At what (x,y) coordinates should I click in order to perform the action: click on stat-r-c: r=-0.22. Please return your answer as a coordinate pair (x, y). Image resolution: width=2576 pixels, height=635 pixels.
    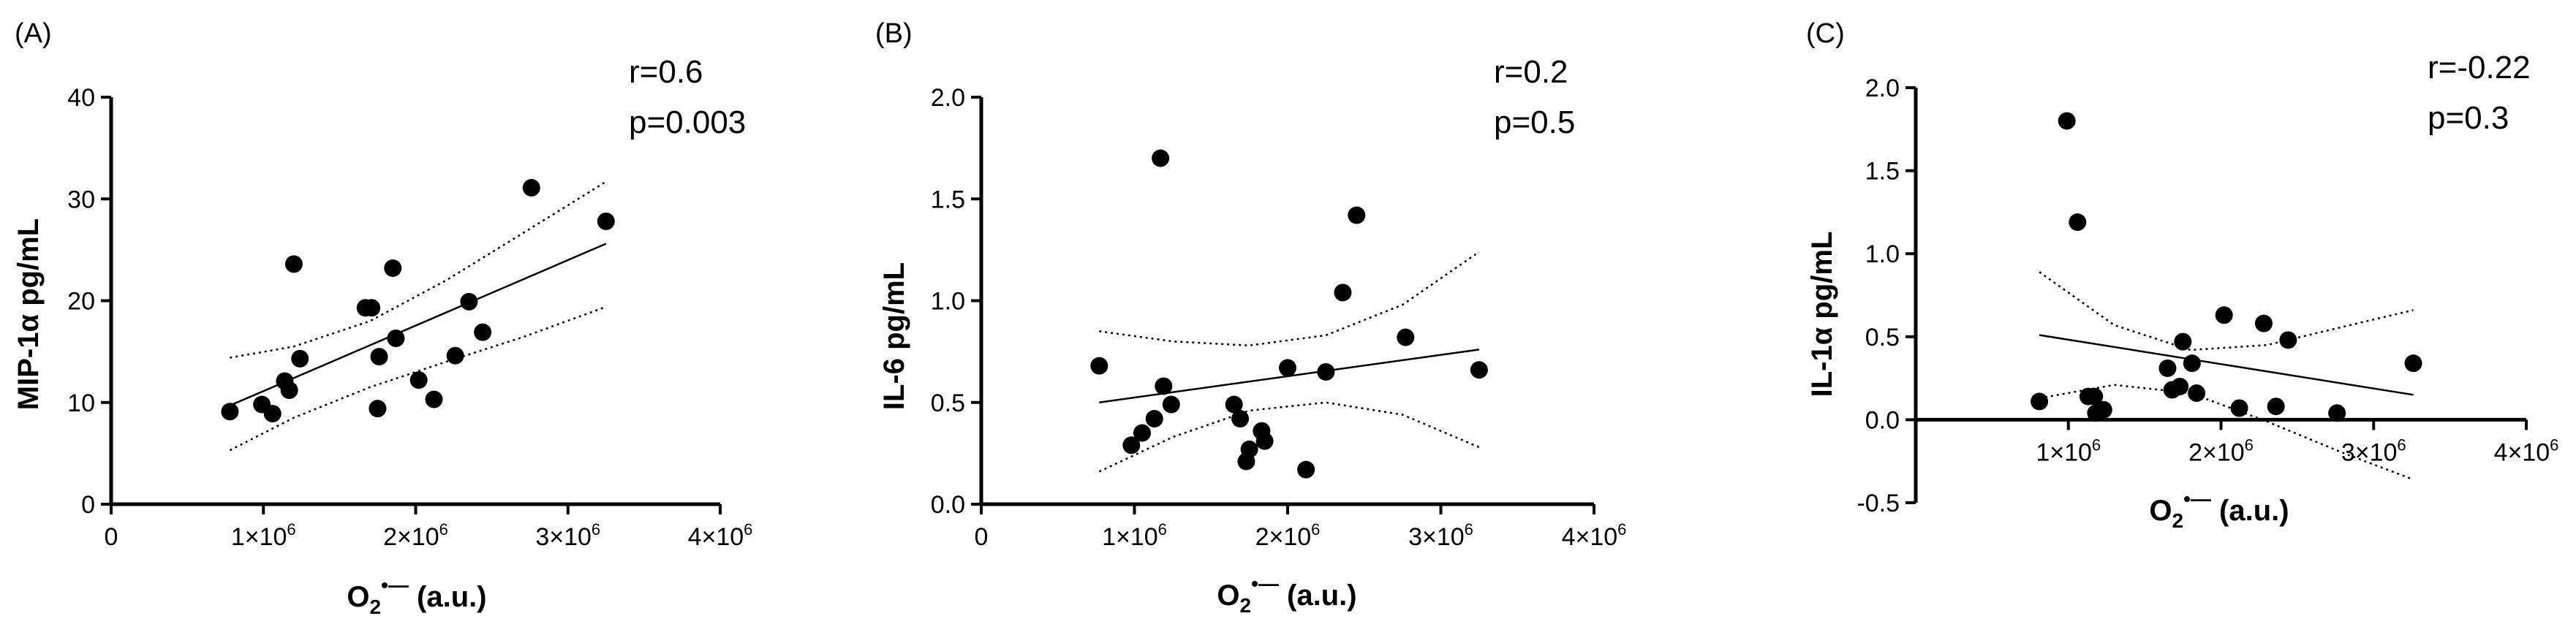
    Looking at the image, I should click on (2479, 67).